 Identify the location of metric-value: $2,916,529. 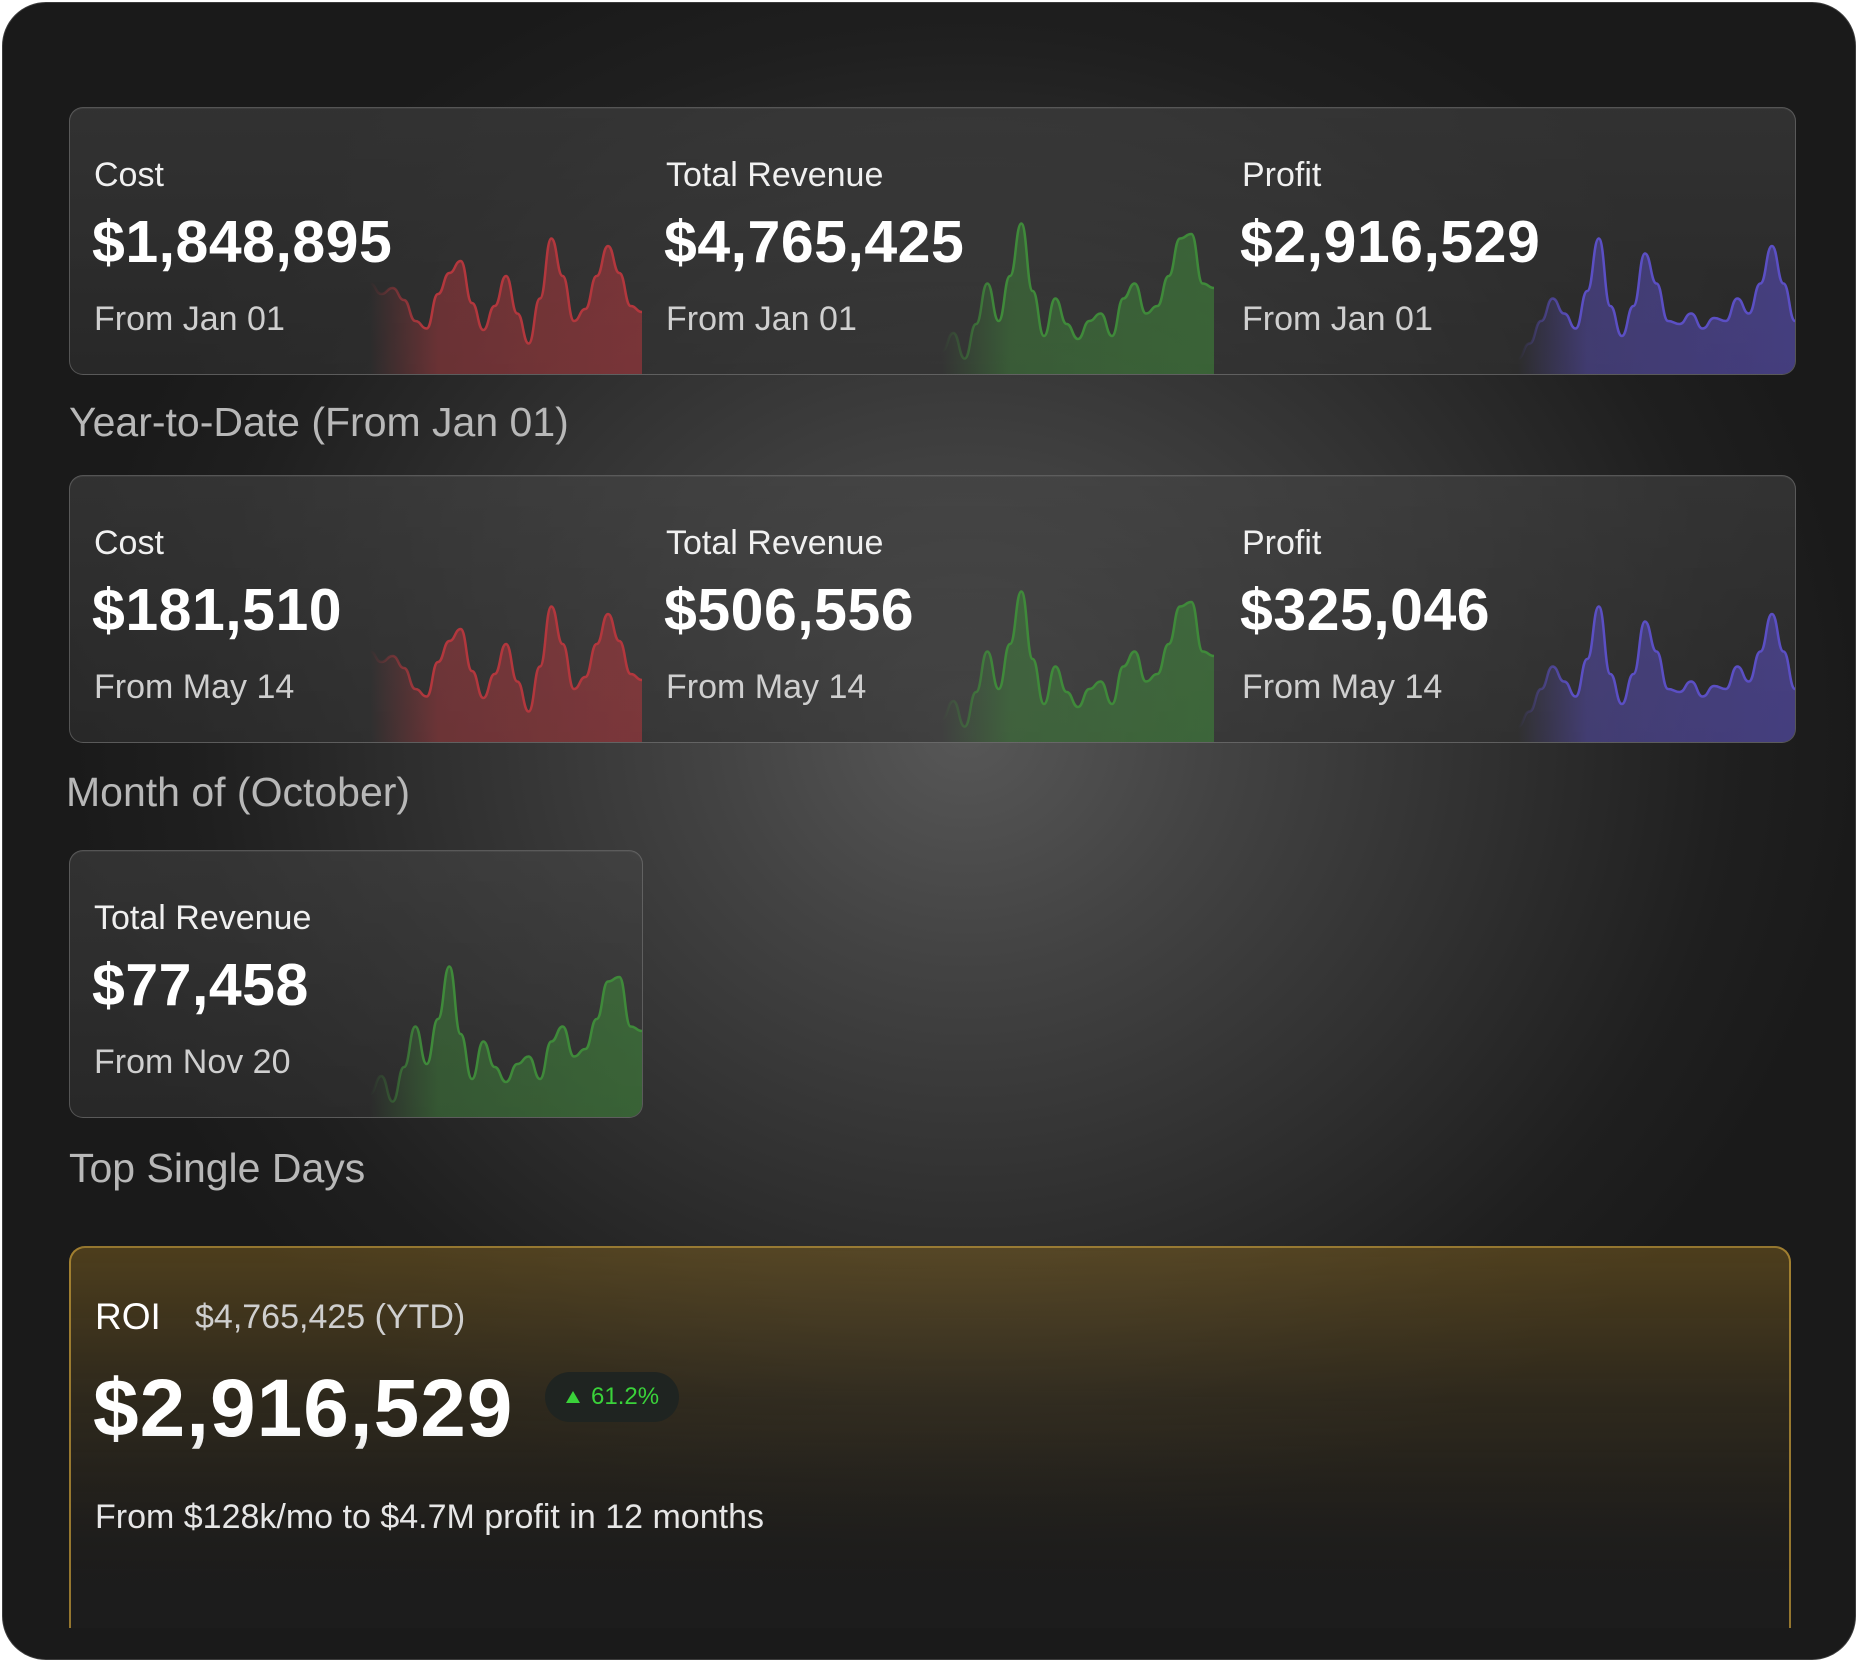
(1390, 242).